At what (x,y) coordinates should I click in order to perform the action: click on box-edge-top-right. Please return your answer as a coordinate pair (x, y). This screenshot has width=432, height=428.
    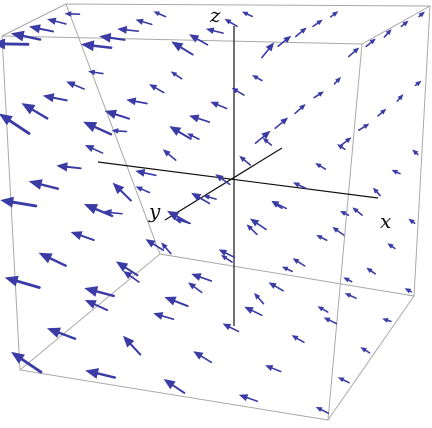
    Looking at the image, I should click on (396, 25).